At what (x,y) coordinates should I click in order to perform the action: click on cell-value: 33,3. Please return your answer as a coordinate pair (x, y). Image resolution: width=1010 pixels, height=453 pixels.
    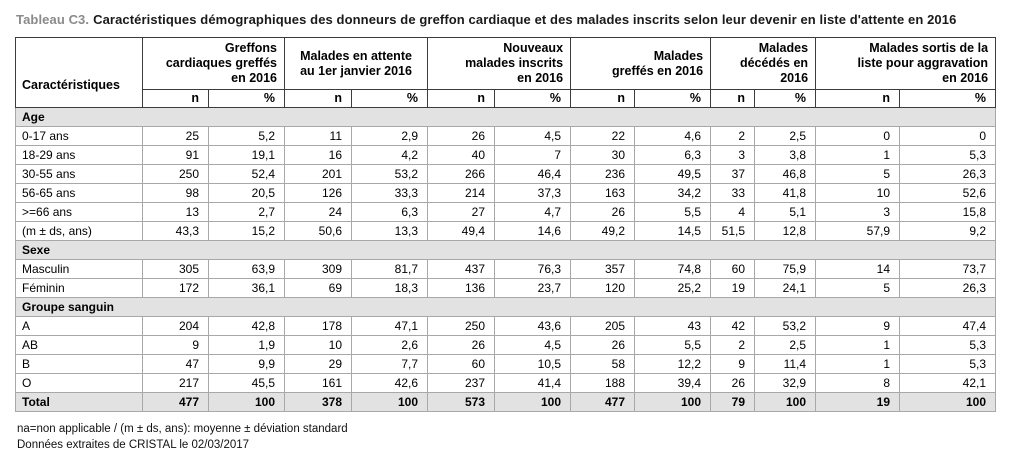
    Looking at the image, I should click on (390, 193).